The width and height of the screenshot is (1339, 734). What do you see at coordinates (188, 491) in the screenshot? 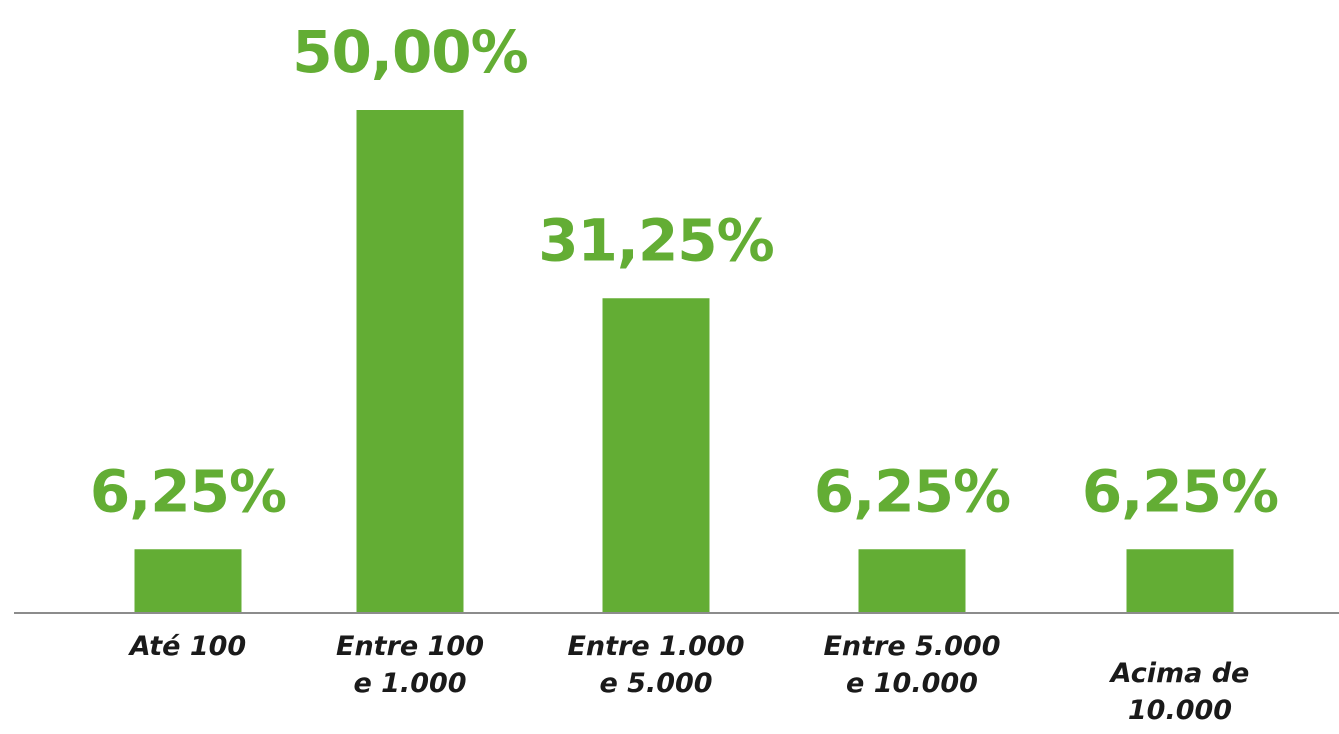
I see `value-label-0: 6,25%` at bounding box center [188, 491].